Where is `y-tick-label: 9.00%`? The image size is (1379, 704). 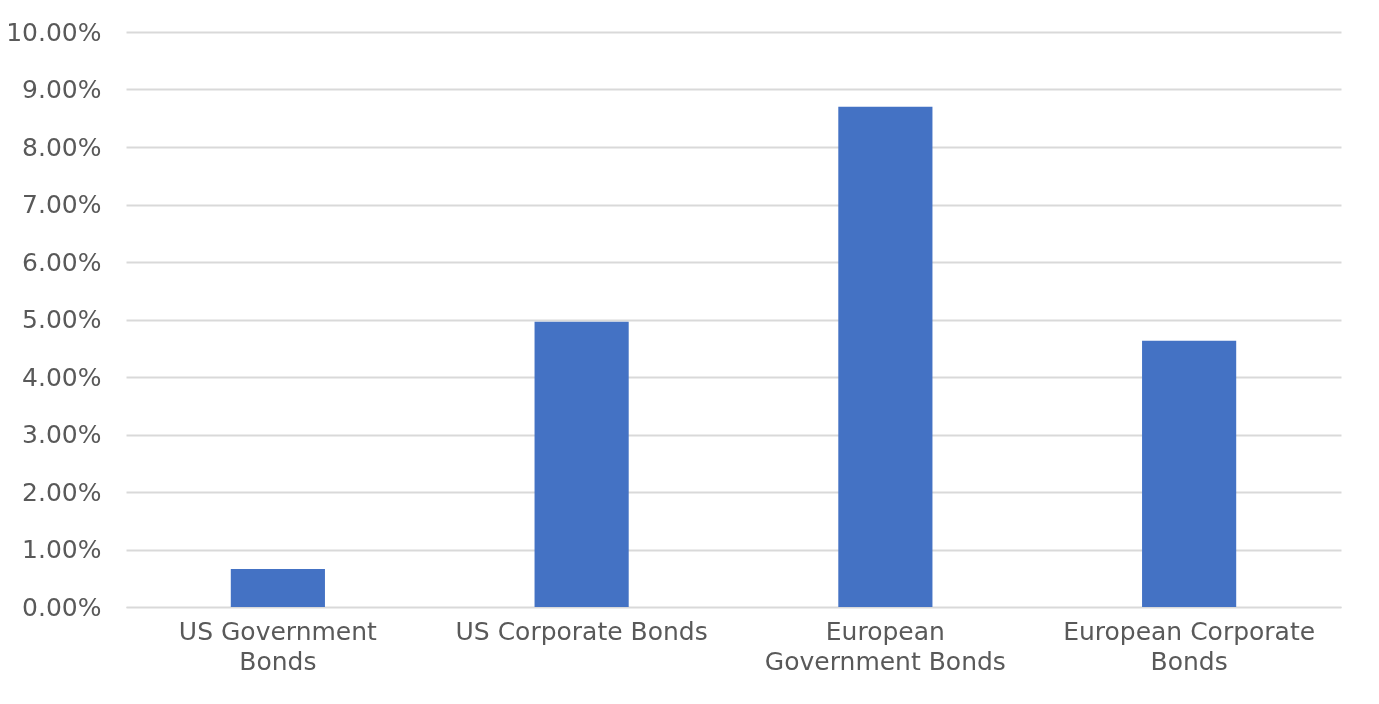 y-tick-label: 9.00% is located at coordinates (62, 89).